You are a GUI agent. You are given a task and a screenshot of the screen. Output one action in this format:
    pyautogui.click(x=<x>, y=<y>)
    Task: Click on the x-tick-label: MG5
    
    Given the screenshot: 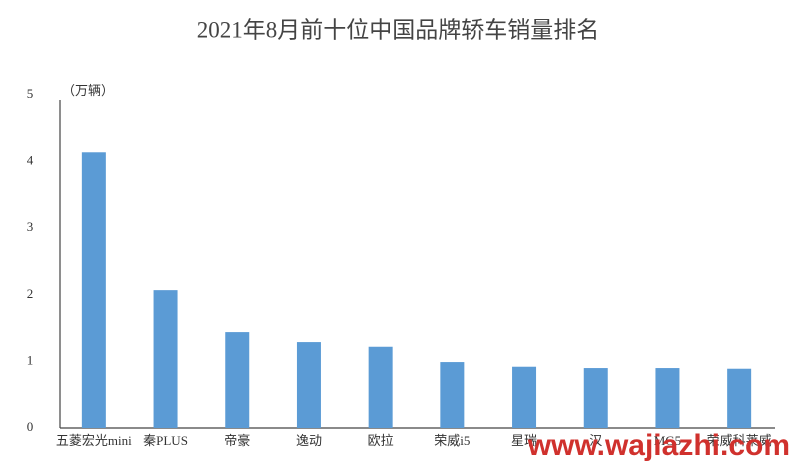 What is the action you would take?
    pyautogui.click(x=667, y=440)
    